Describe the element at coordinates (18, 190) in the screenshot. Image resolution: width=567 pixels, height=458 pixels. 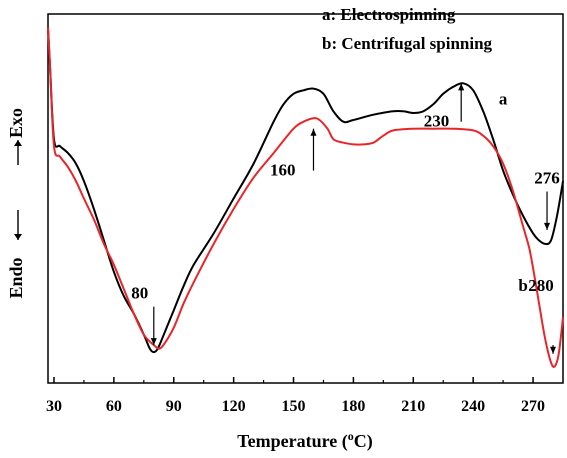
I see `y-axis-direction-arrows` at that location.